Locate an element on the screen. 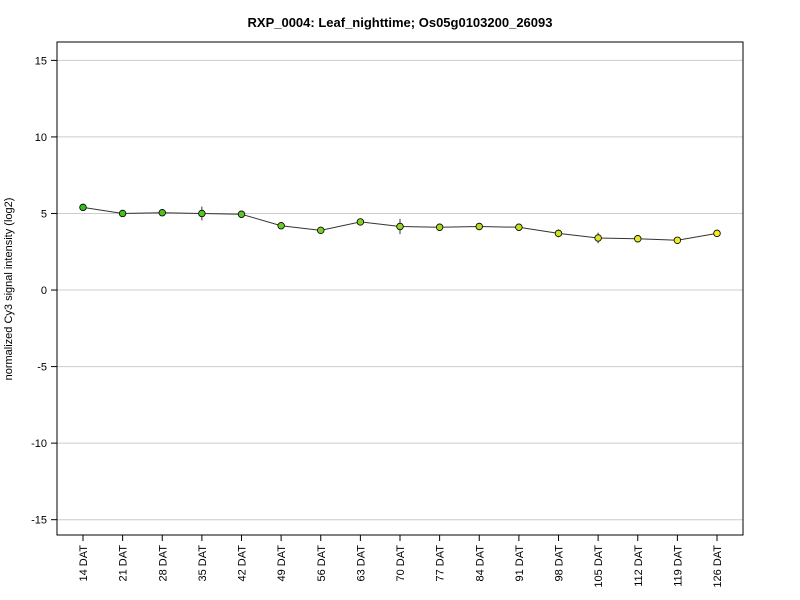 Image resolution: width=800 pixels, height=600 pixels. x-tick-label: 21 DAT is located at coordinates (124, 563).